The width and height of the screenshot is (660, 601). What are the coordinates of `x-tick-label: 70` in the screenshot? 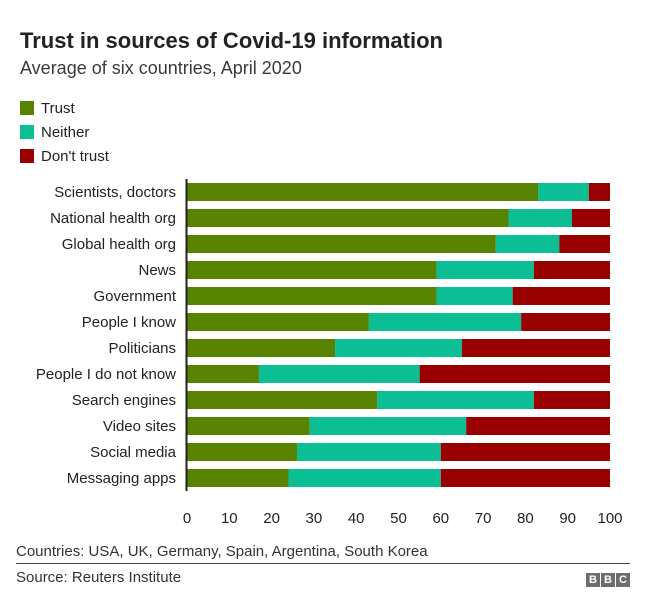 It's located at (483, 518).